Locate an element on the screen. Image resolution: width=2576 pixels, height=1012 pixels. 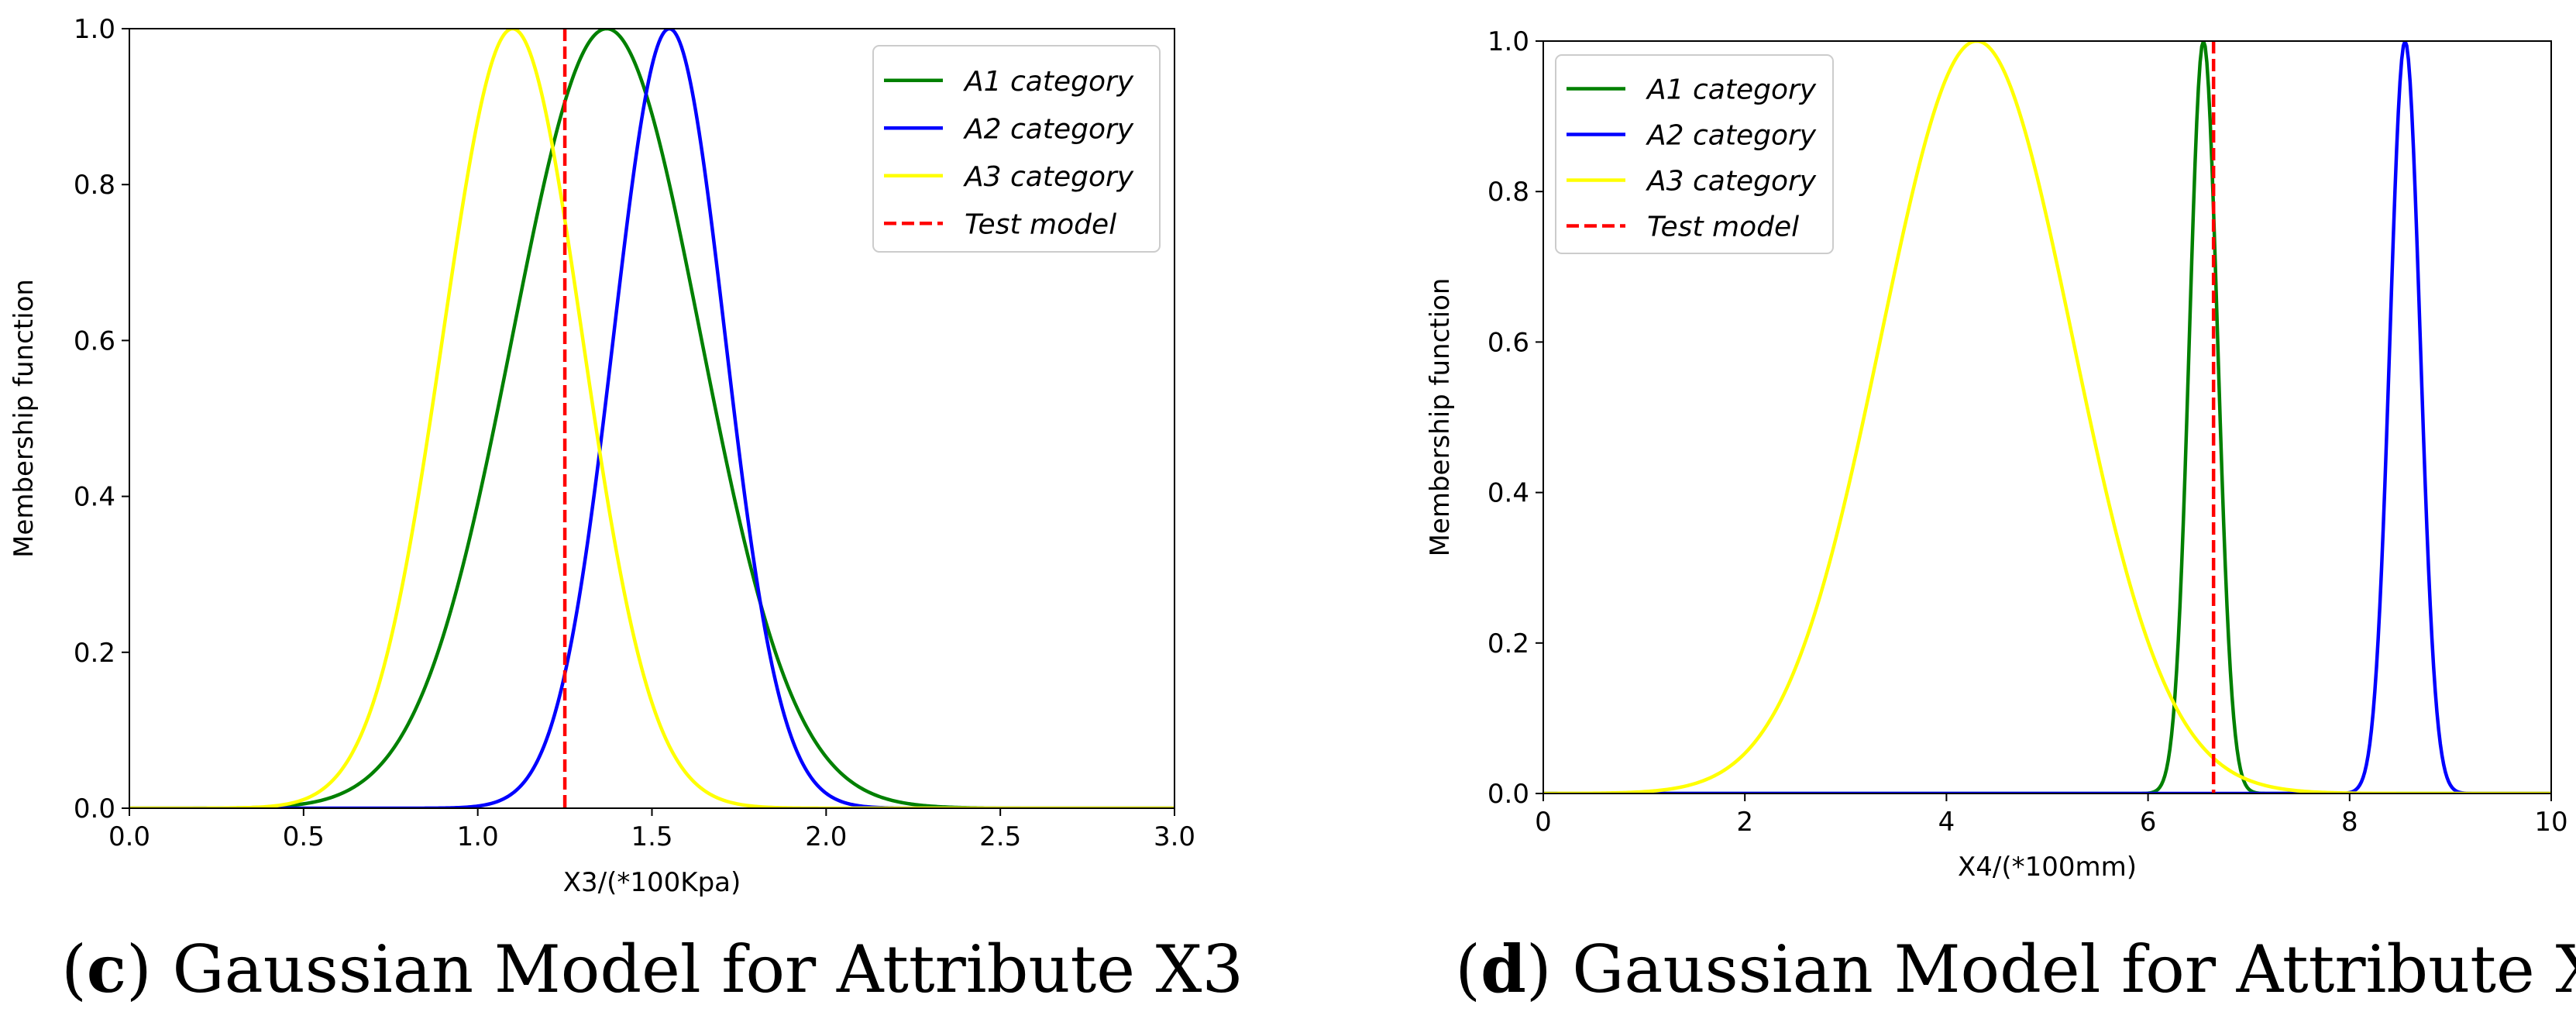
caption-text: Gaussian Model for Attribute X4 is located at coordinates (2064, 969).